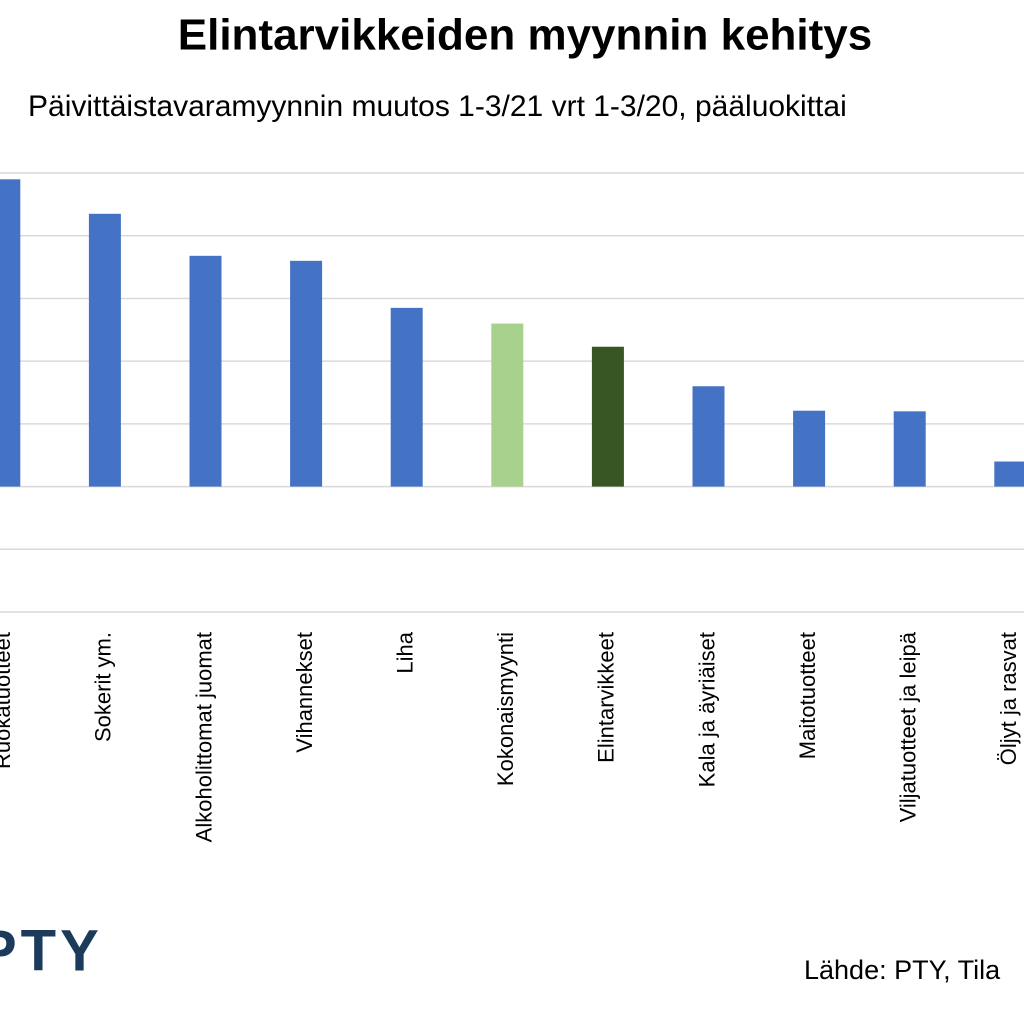  What do you see at coordinates (908, 726) in the screenshot?
I see `x-tick-label: Viljatuotteet ja leipä` at bounding box center [908, 726].